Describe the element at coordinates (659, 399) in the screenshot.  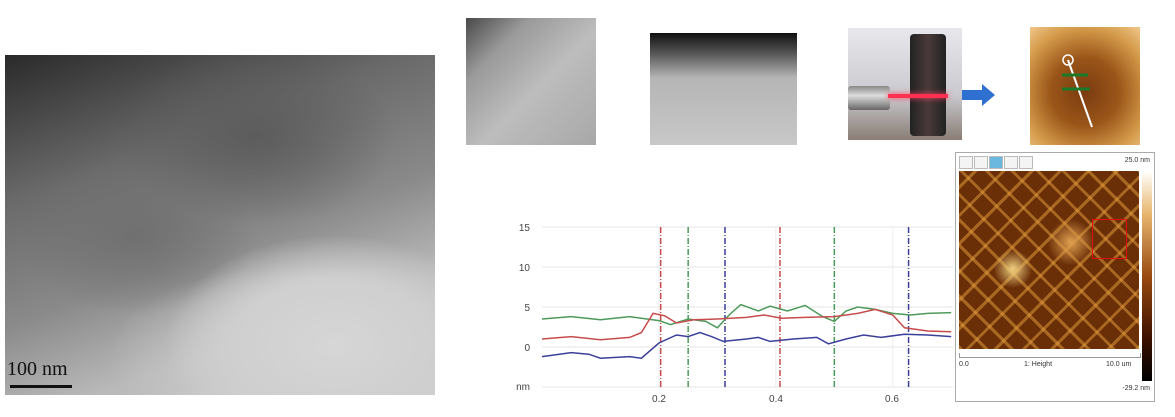
I see `x-tick-label: 0.2` at that location.